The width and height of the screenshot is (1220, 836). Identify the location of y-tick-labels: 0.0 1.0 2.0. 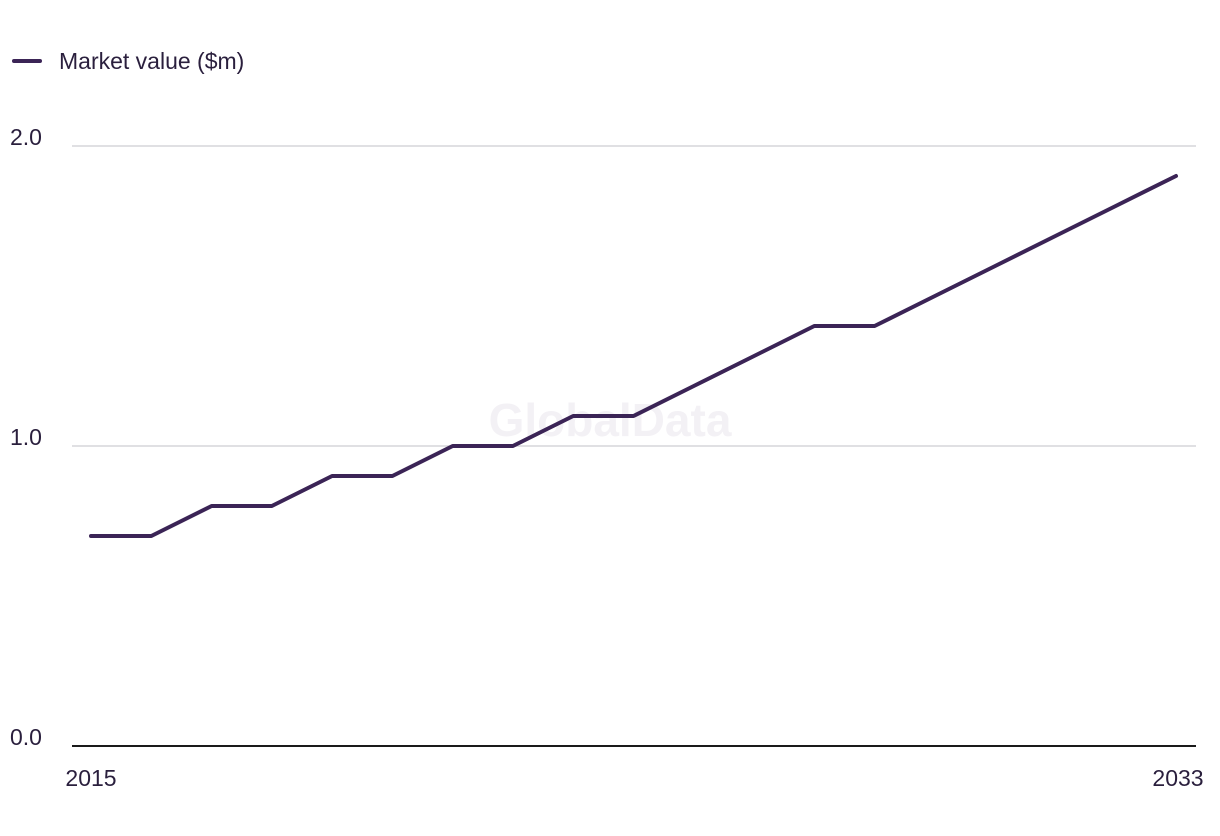
(26, 437).